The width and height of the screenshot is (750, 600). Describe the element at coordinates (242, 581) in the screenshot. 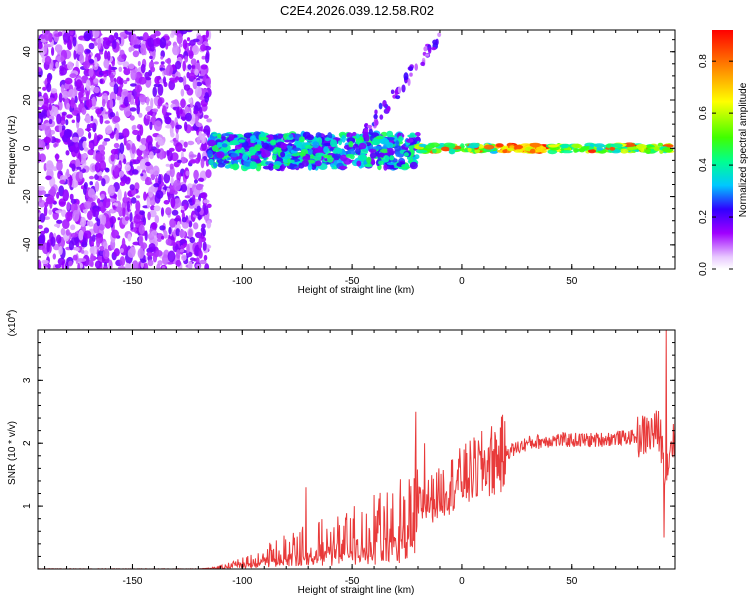

I see `x-tick-label: -100` at that location.